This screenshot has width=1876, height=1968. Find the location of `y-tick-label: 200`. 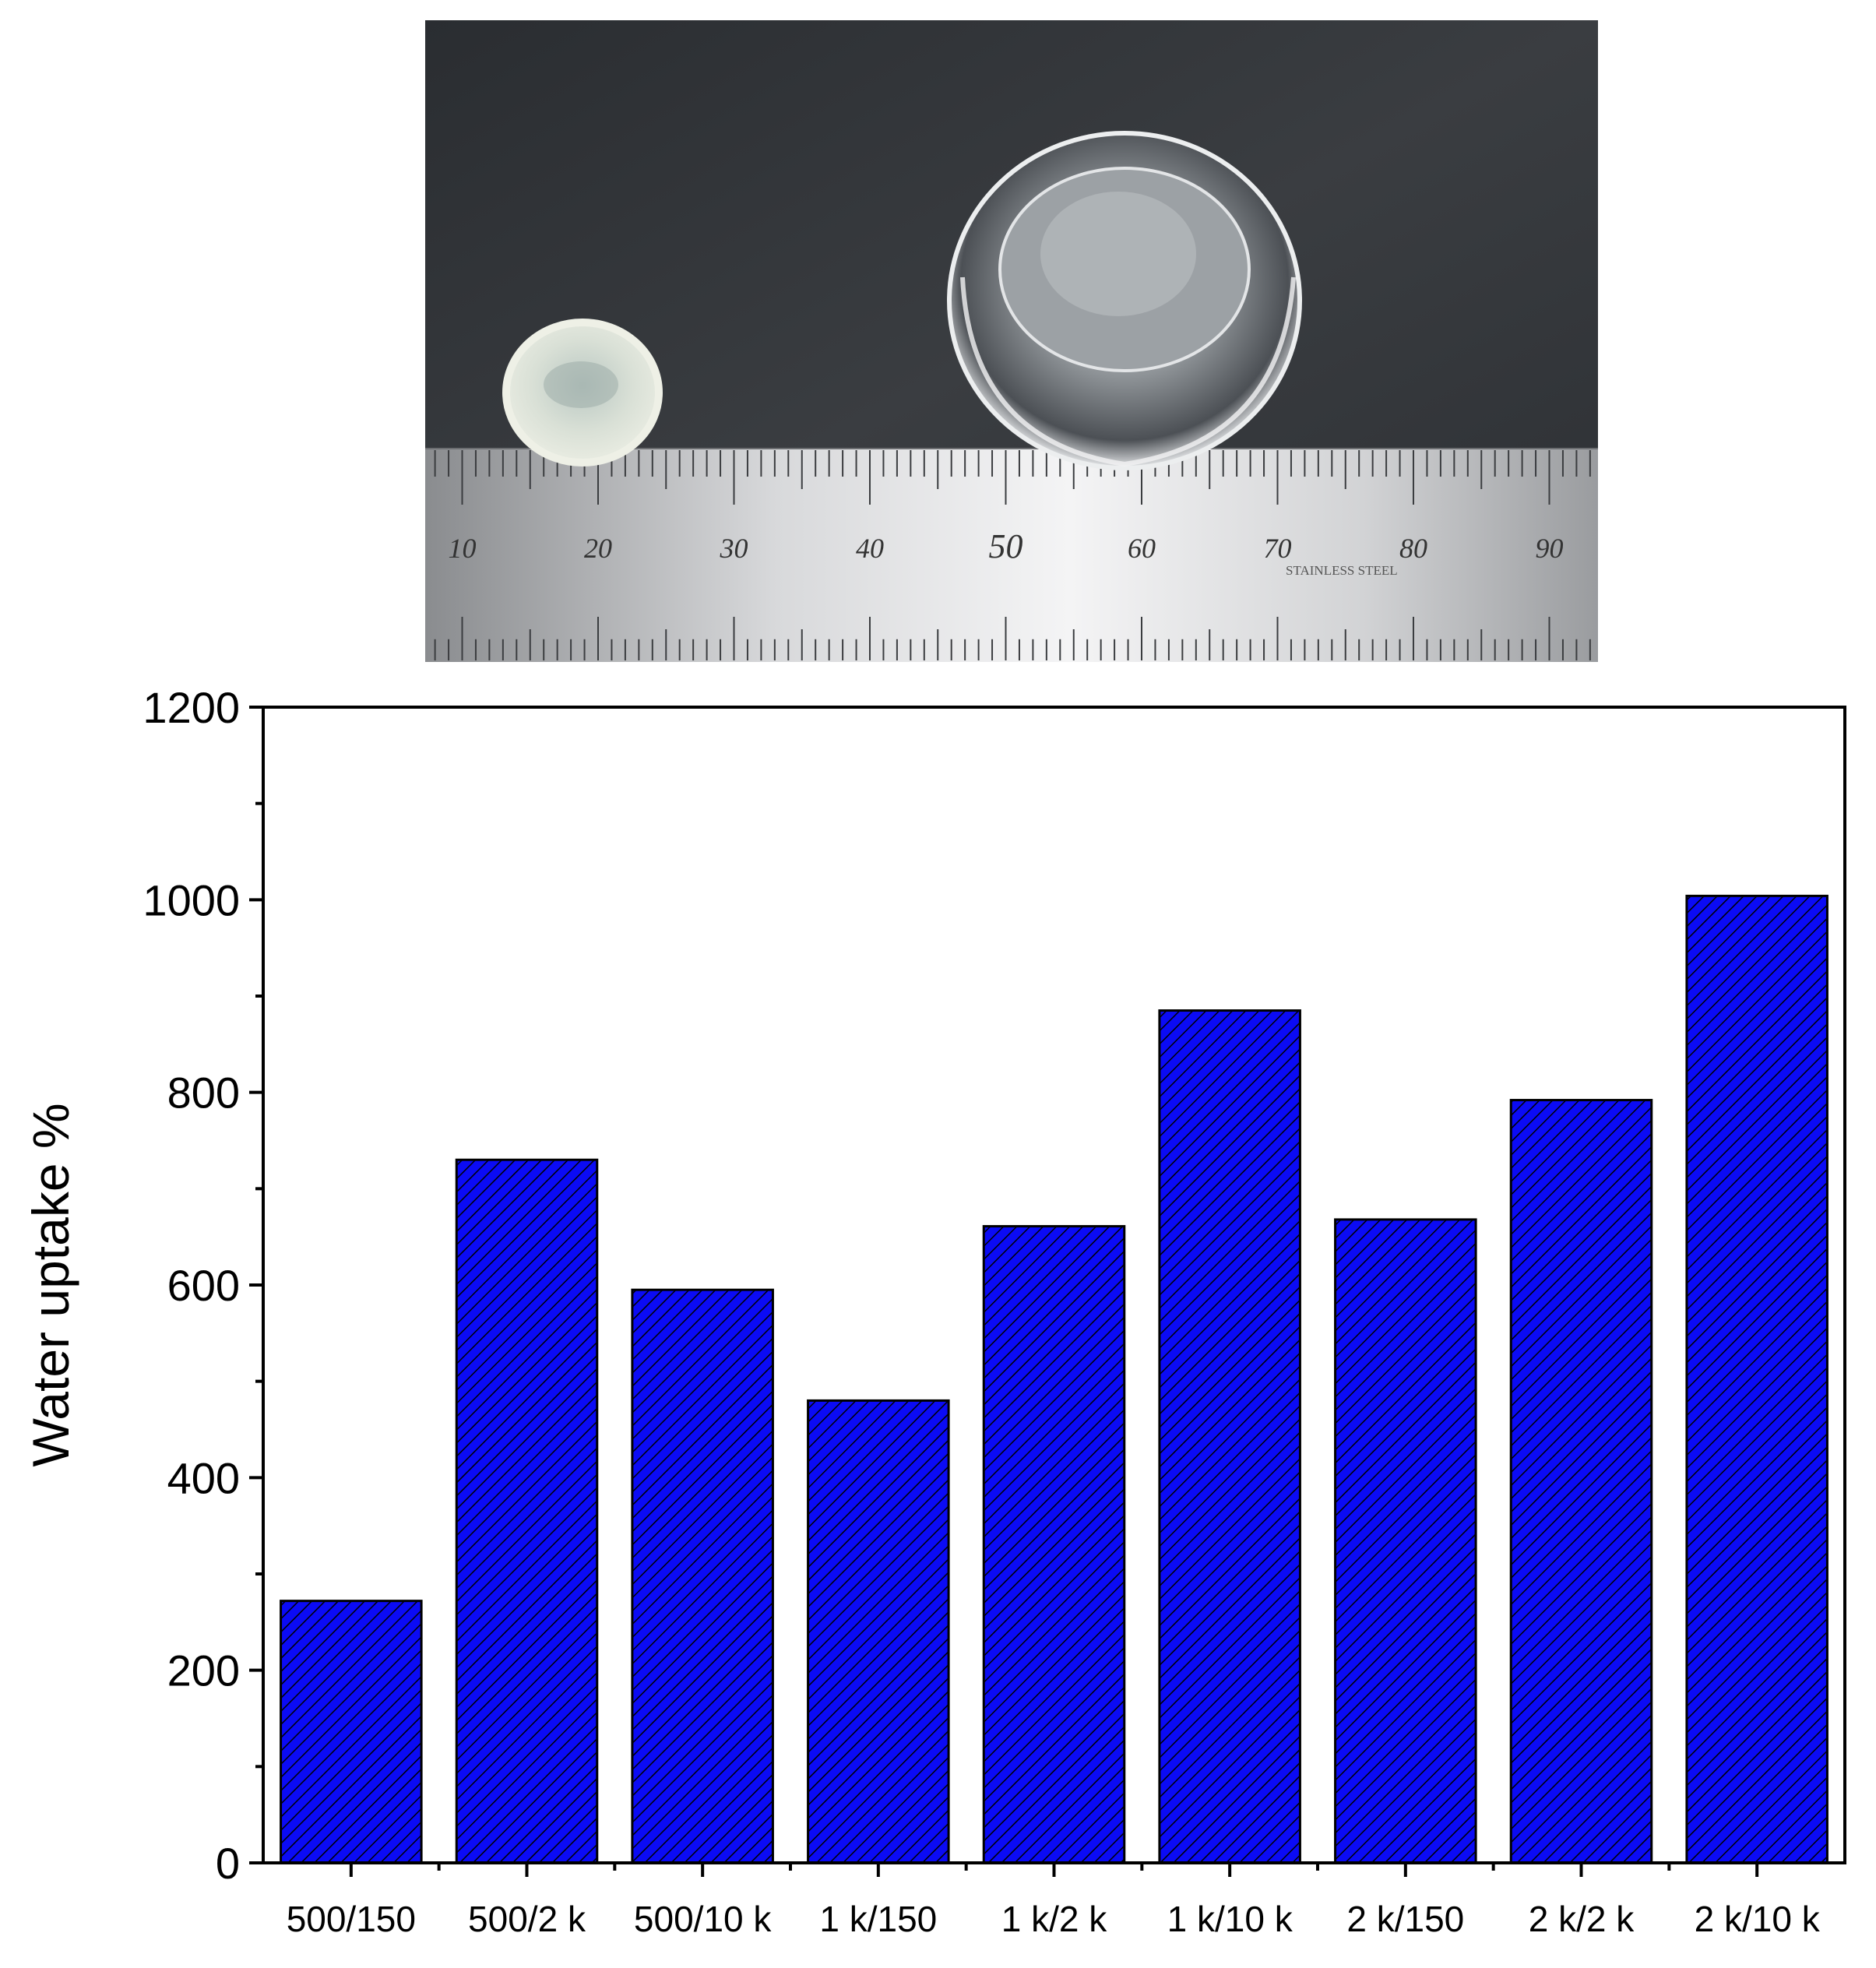

y-tick-label: 200 is located at coordinates (203, 1670).